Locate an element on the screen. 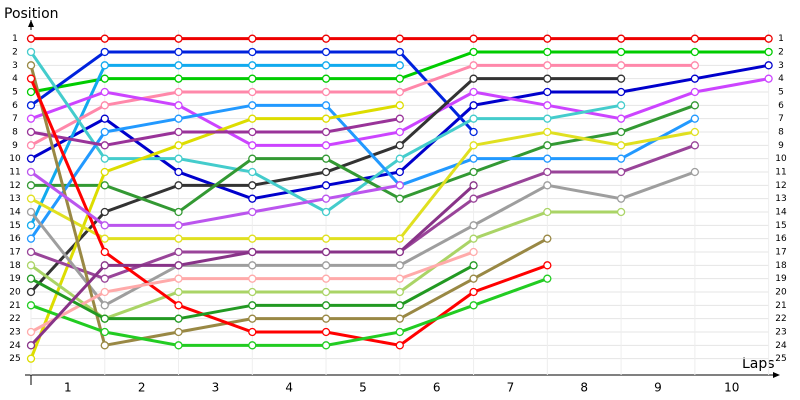  y-tick-label-right: 22 is located at coordinates (780, 319).